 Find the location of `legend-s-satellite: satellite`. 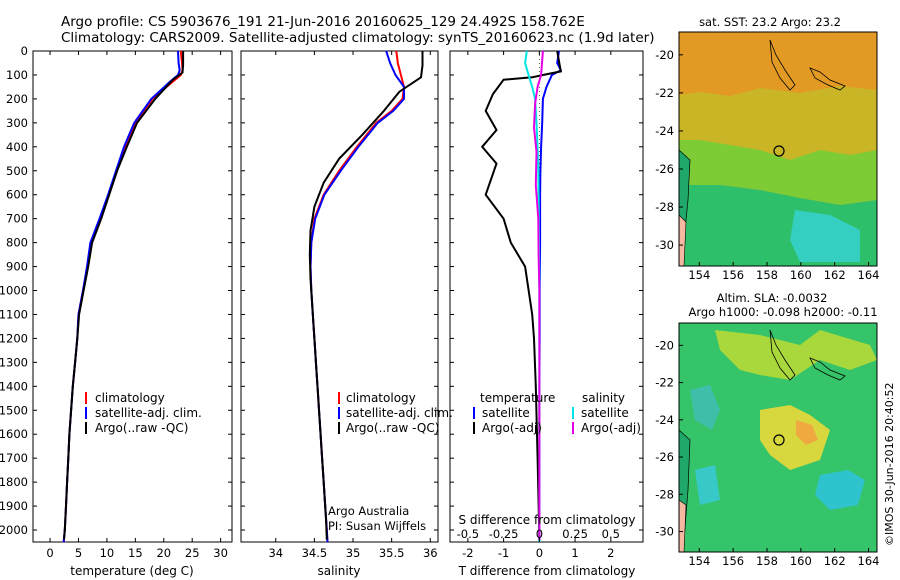

legend-s-satellite: satellite is located at coordinates (605, 413).